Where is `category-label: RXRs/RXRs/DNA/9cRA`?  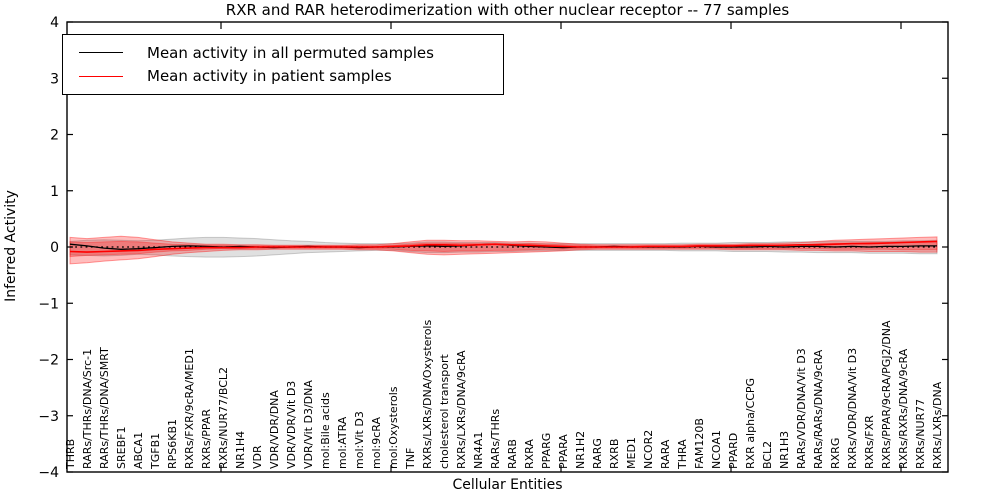
category-label: RXRs/RXRs/DNA/9cRA is located at coordinates (903, 408).